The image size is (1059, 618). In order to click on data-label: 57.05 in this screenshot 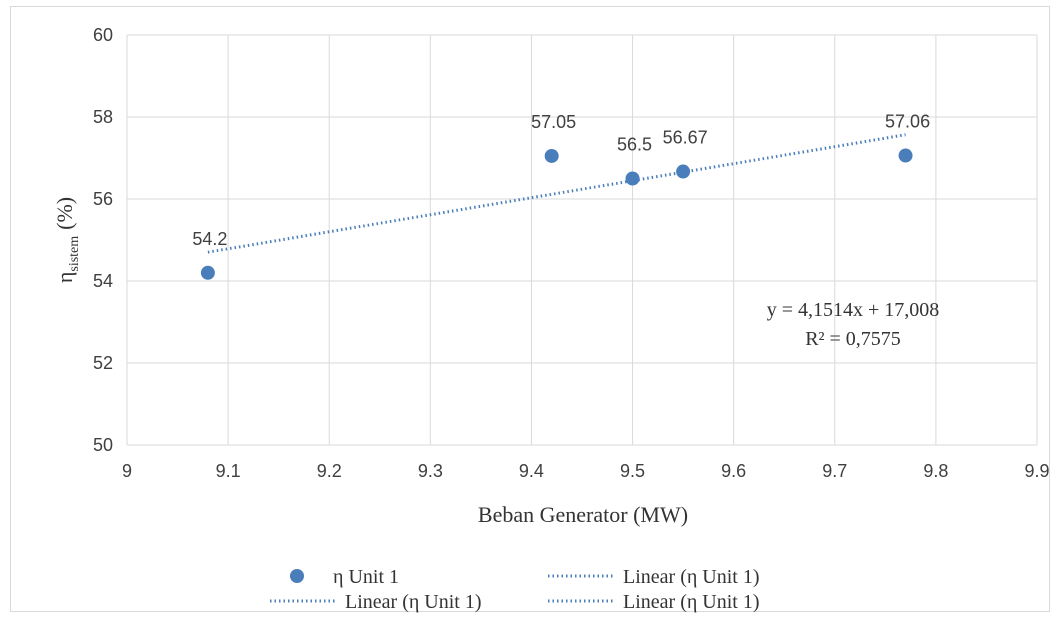, I will do `click(553, 122)`.